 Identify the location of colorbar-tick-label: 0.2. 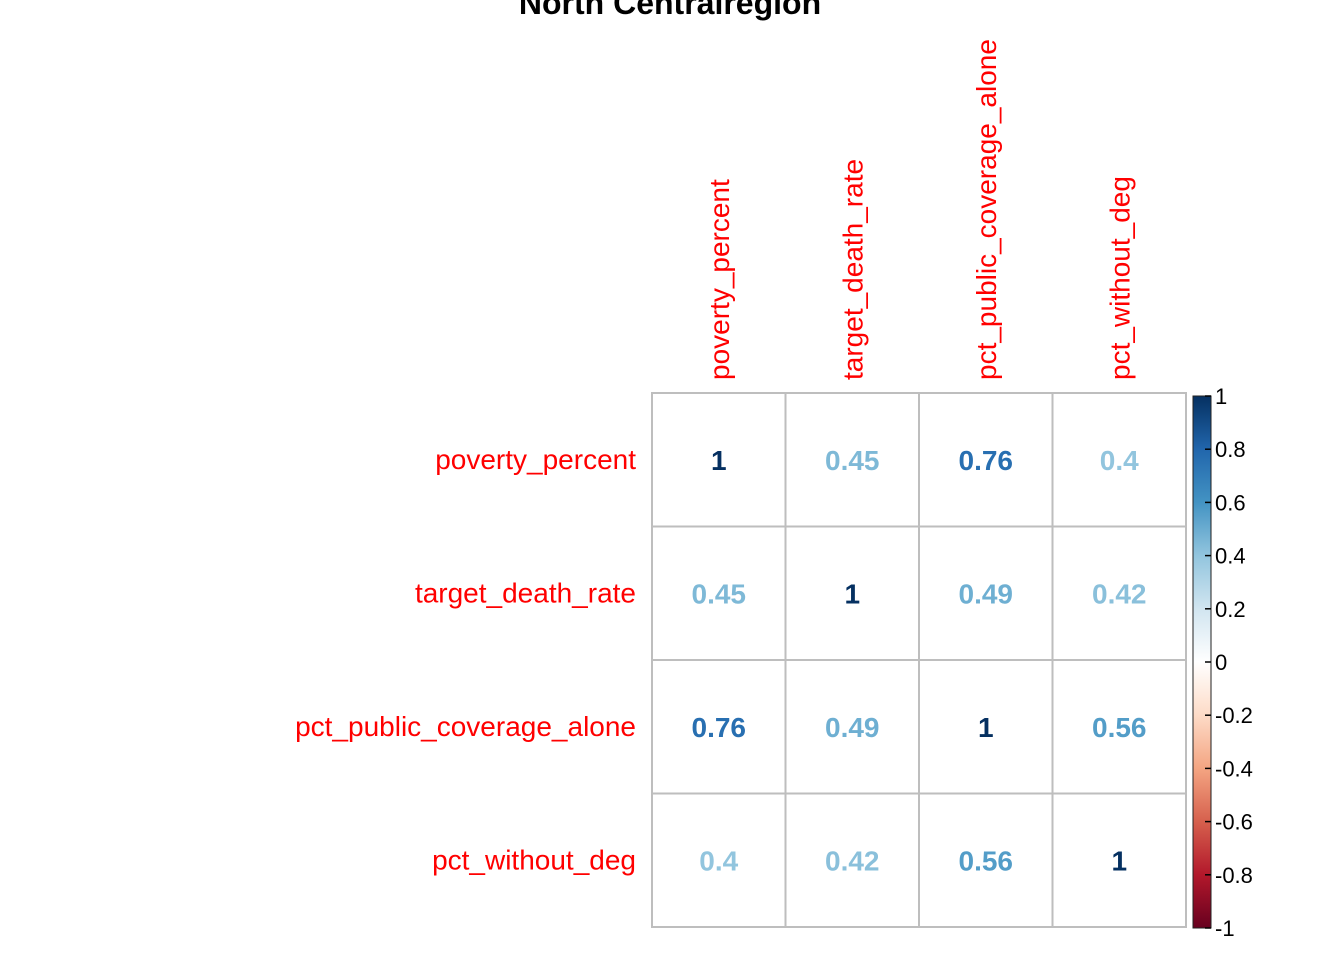
(1230, 609).